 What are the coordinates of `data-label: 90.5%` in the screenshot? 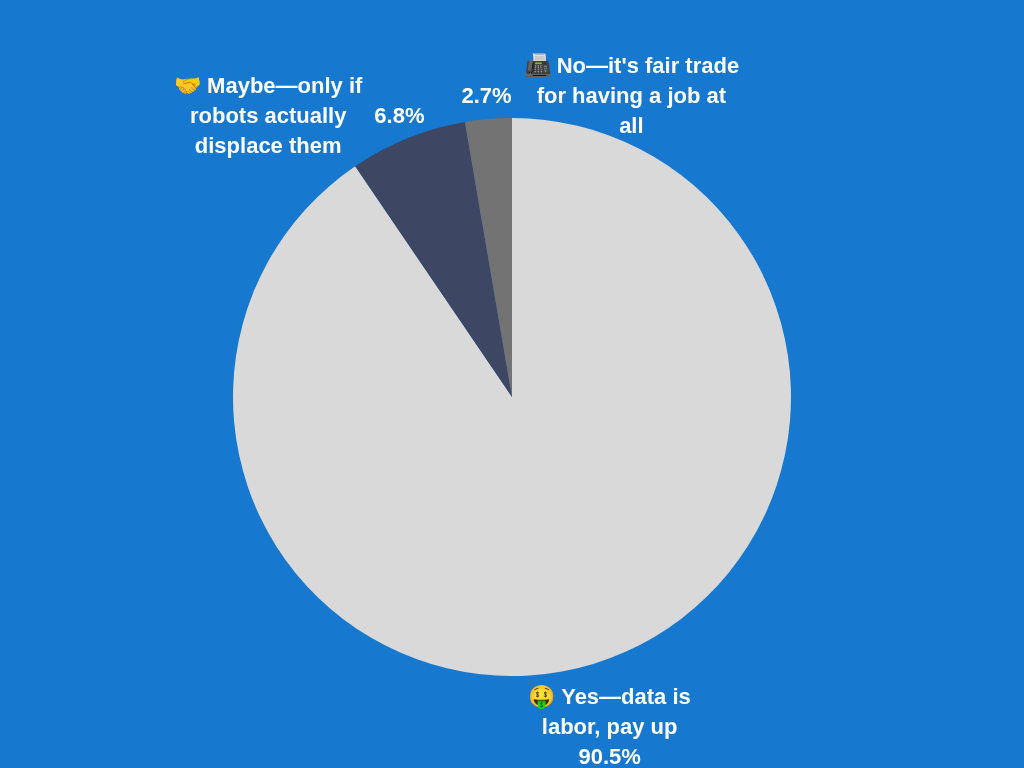 It's located at (609, 756).